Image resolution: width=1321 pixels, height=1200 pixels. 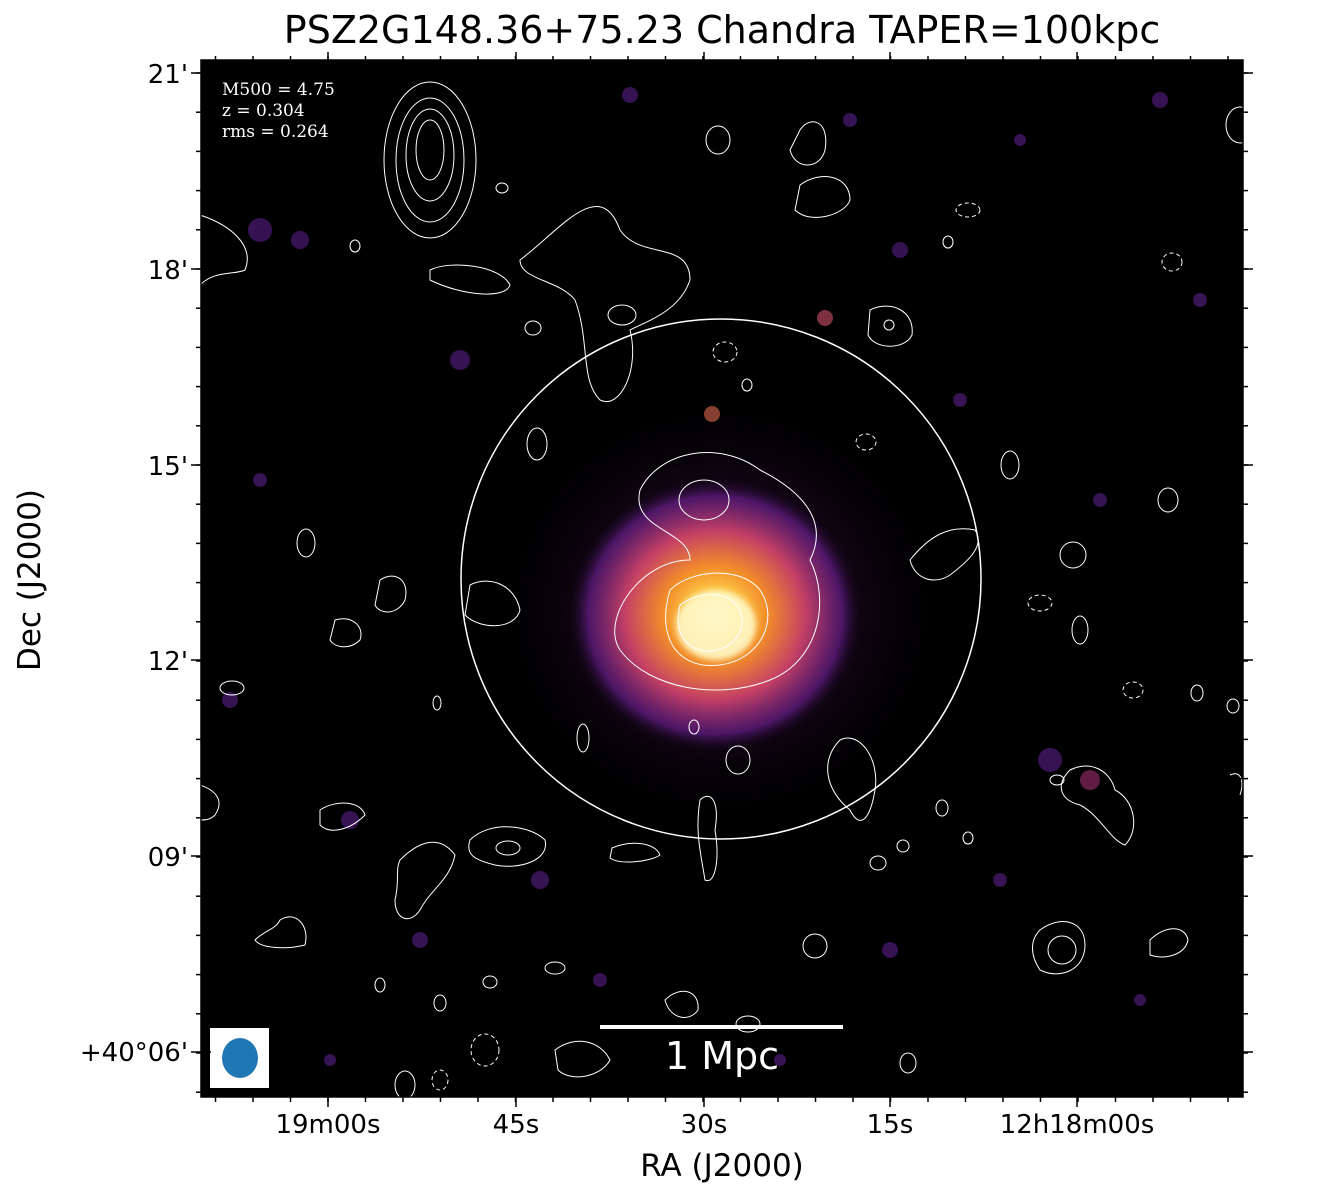 What do you see at coordinates (263, 111) in the screenshot?
I see `redshift-text: z = 0.304` at bounding box center [263, 111].